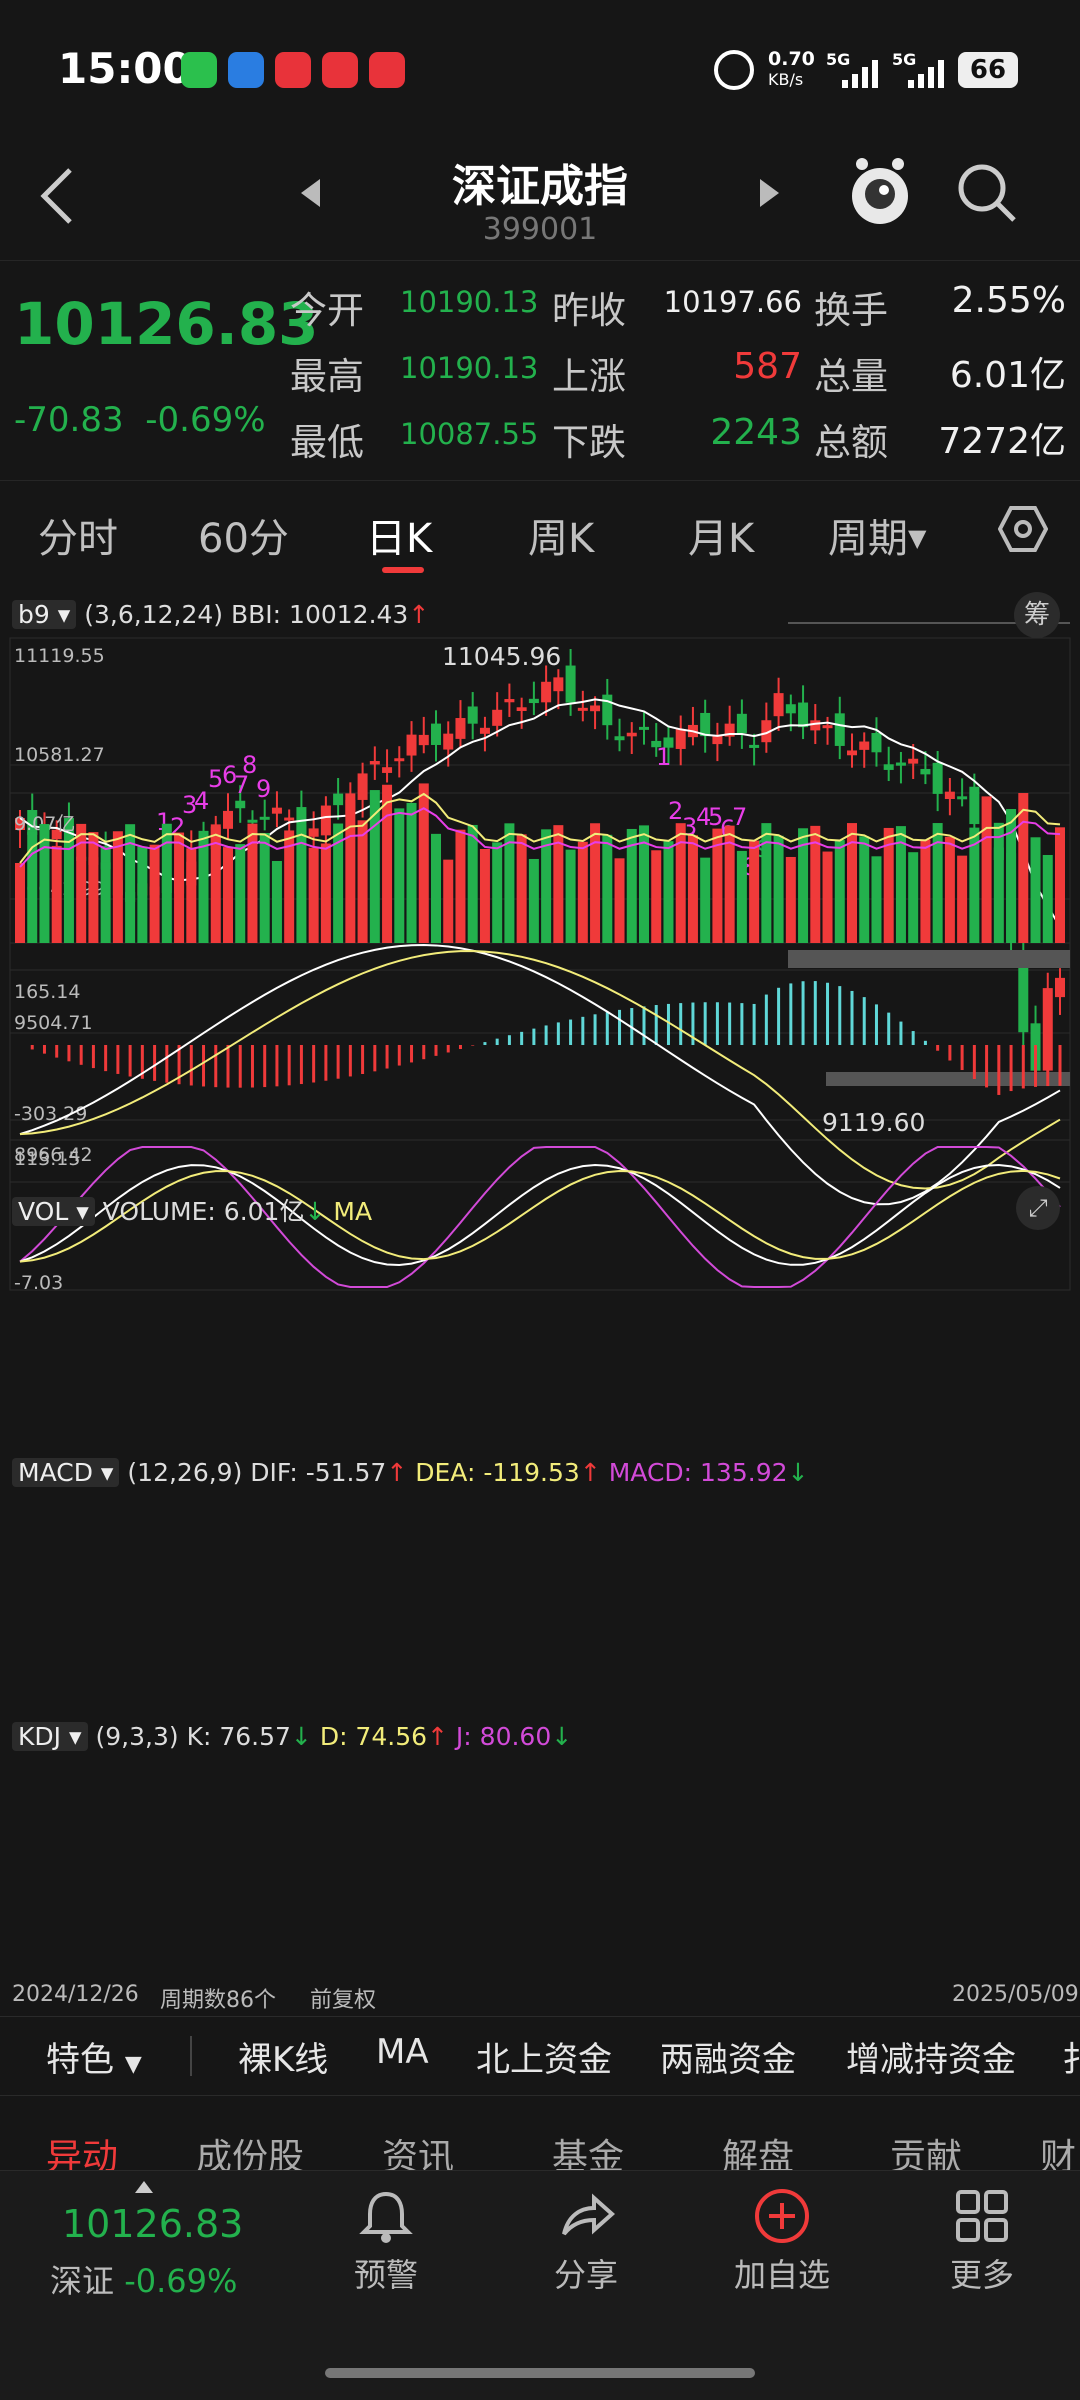  What do you see at coordinates (675, 811) in the screenshot?
I see `td-seq-down: 2` at bounding box center [675, 811].